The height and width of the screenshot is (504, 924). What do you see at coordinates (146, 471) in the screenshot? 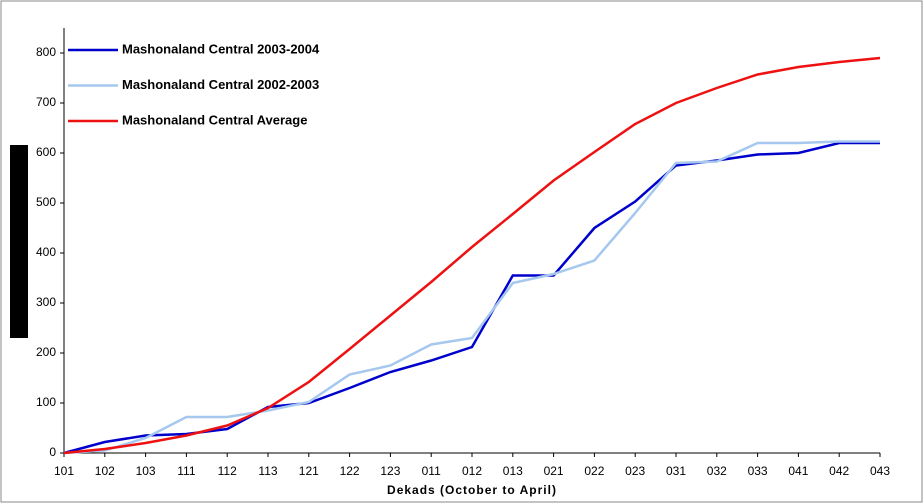
I see `x-tick-label: 103` at bounding box center [146, 471].